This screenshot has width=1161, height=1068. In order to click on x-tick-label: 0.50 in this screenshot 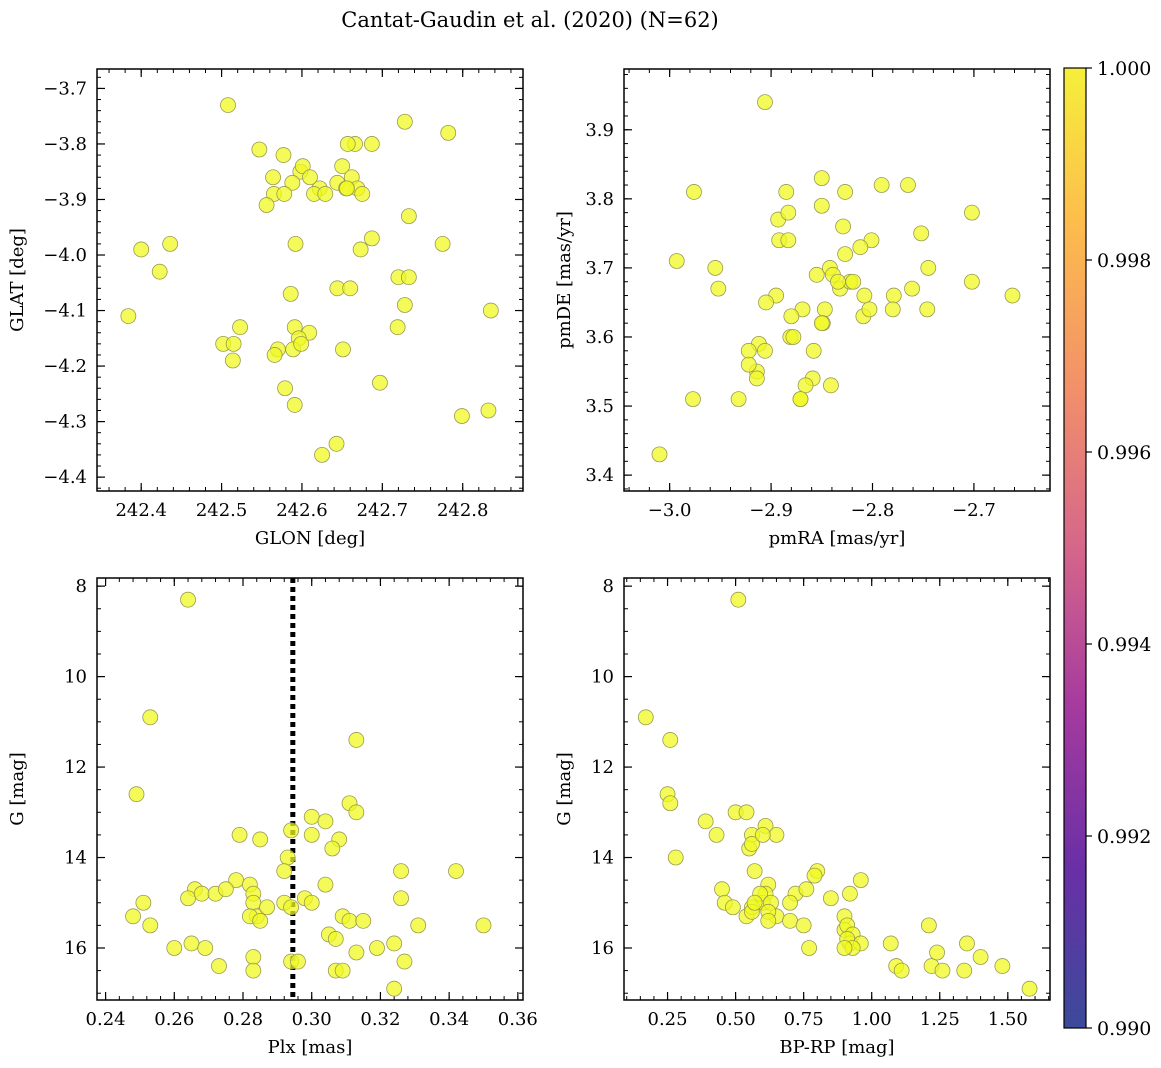, I will do `click(736, 1019)`.